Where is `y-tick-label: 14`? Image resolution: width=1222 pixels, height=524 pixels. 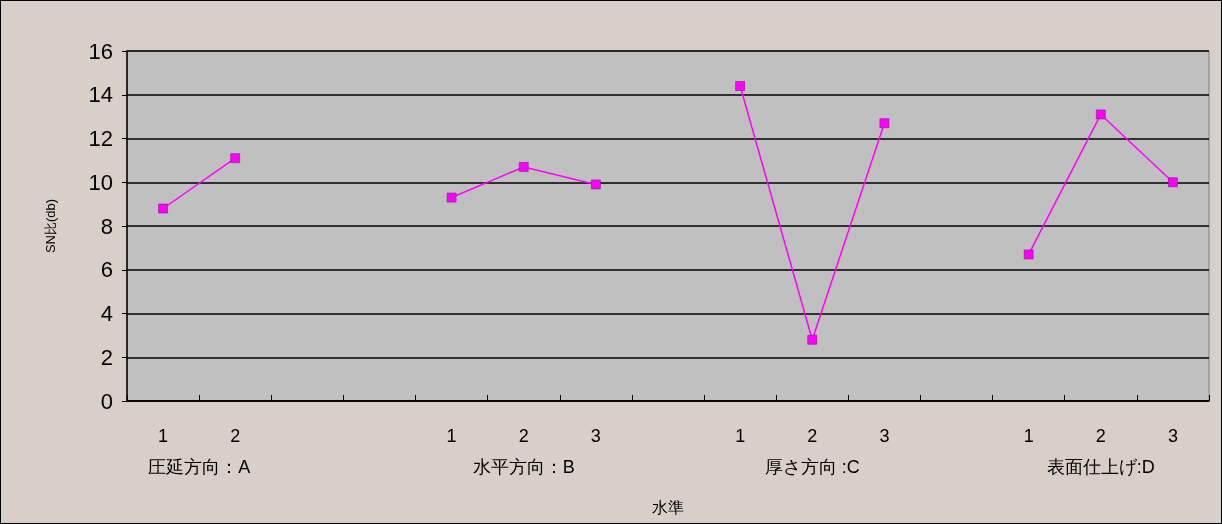 y-tick-label: 14 is located at coordinates (100, 95).